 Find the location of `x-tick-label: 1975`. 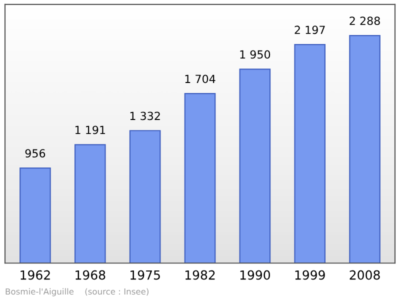

x-tick-label: 1975 is located at coordinates (145, 275).